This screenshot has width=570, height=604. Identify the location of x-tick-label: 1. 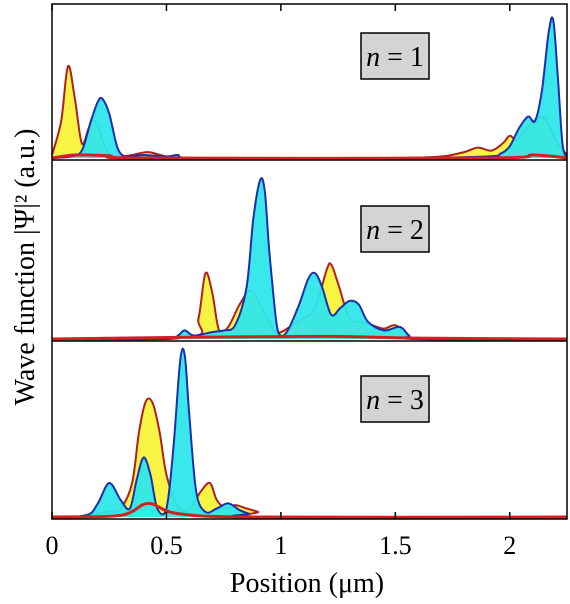
(280, 545).